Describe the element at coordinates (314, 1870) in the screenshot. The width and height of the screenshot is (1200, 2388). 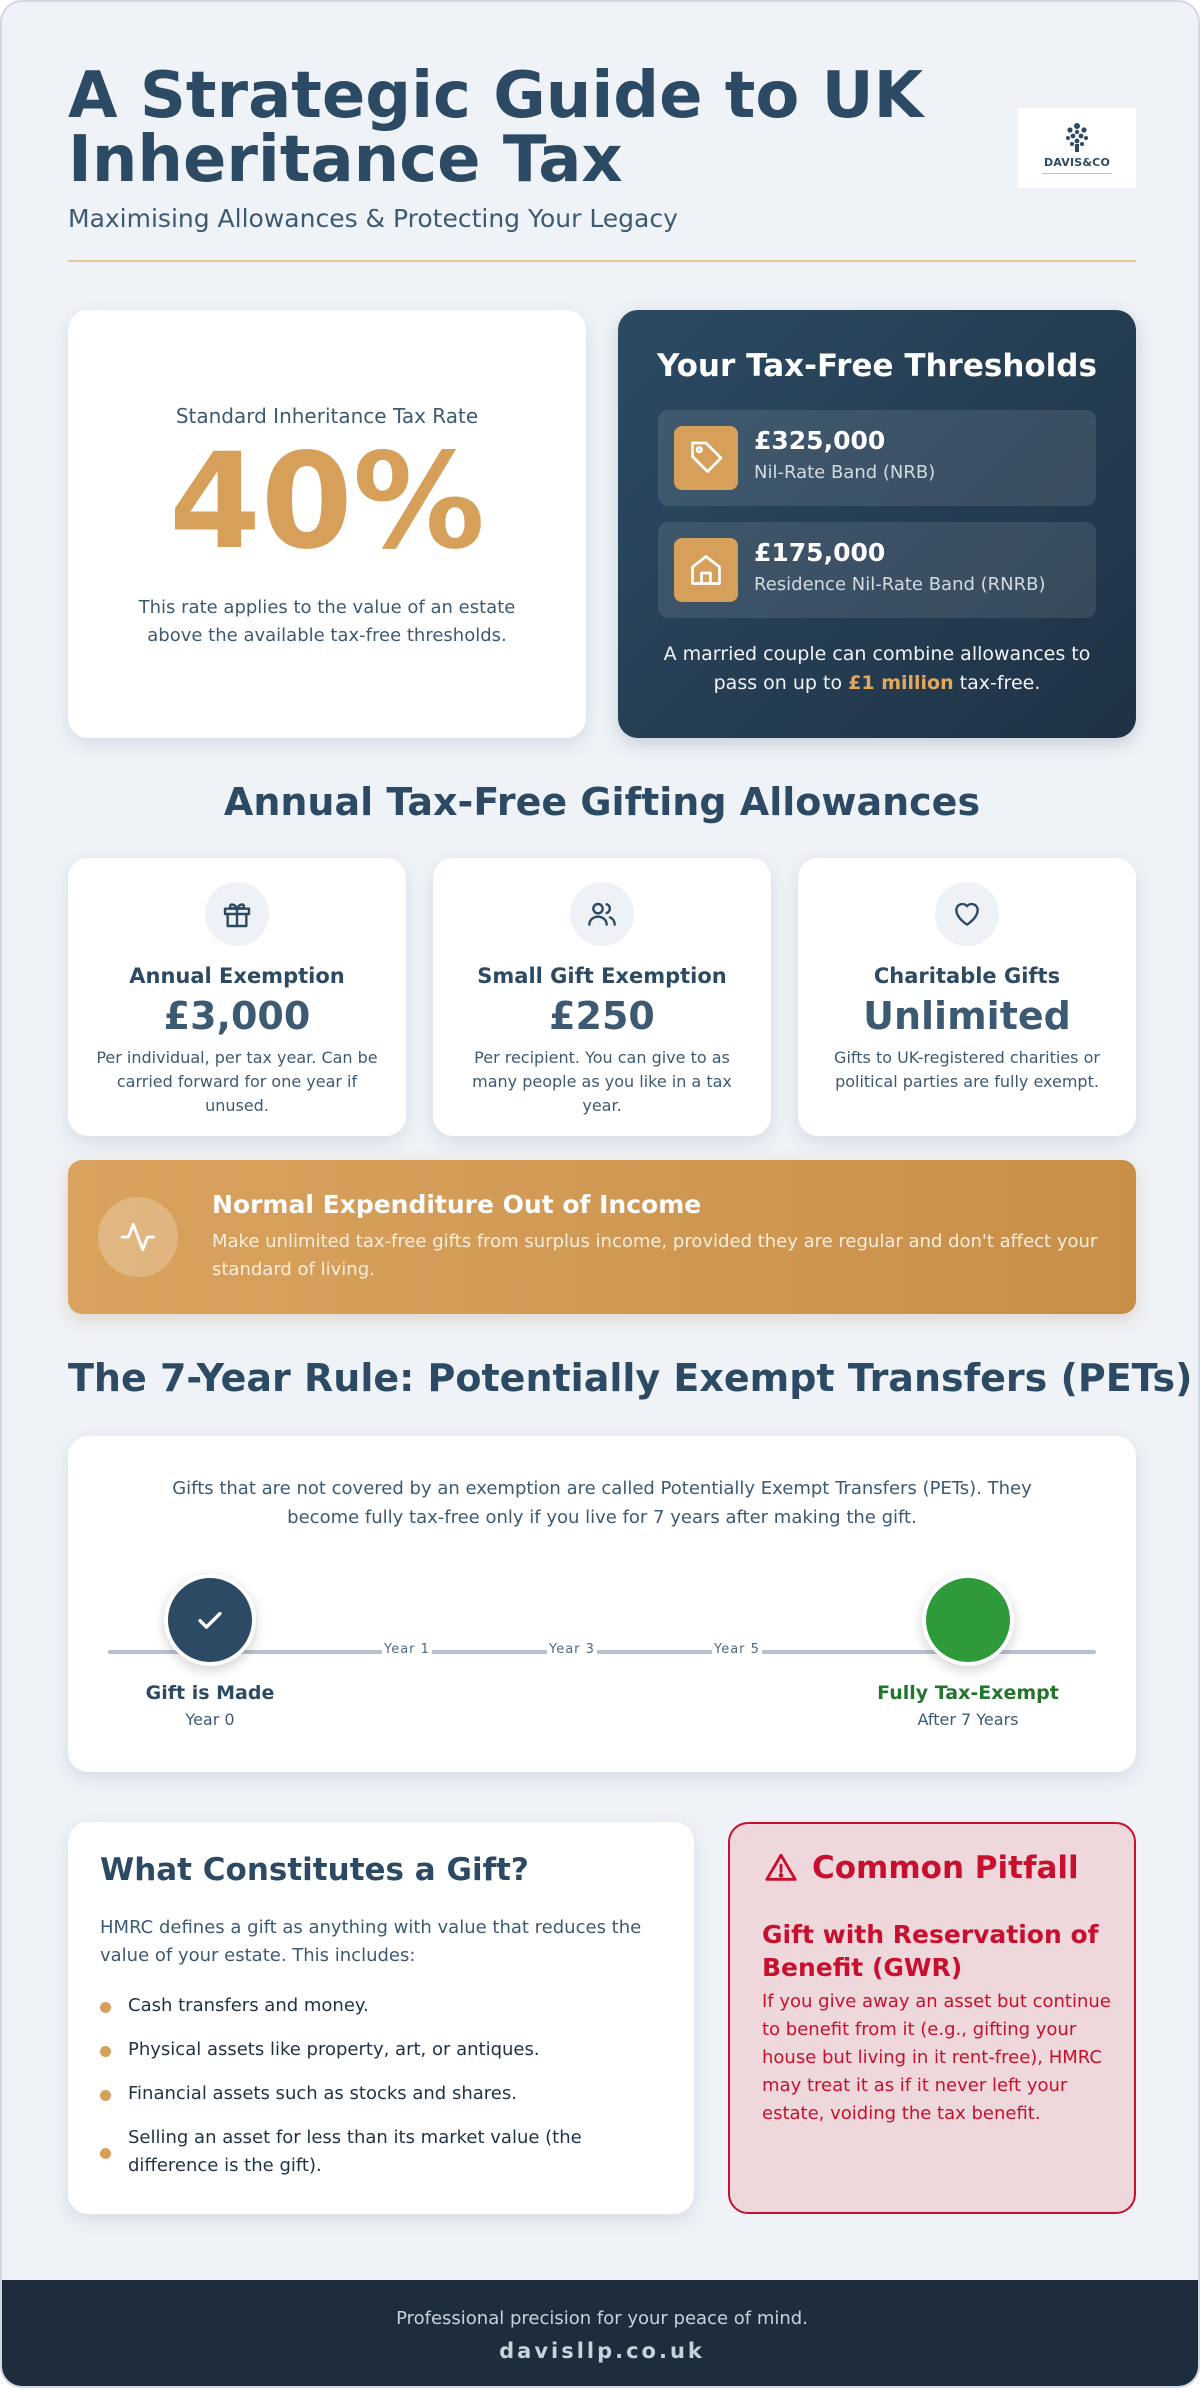
I see `what-is-gift-title: What Constitutes a Gift?` at that location.